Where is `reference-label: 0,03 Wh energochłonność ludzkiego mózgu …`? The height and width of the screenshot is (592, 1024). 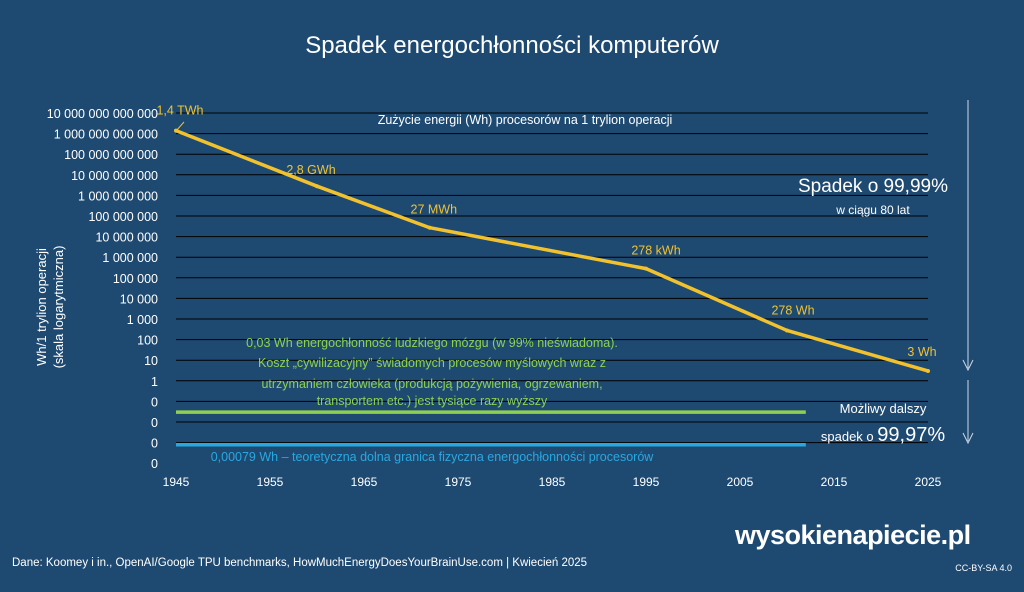
reference-label: 0,03 Wh energochłonność ludzkiego mózgu … is located at coordinates (432, 343).